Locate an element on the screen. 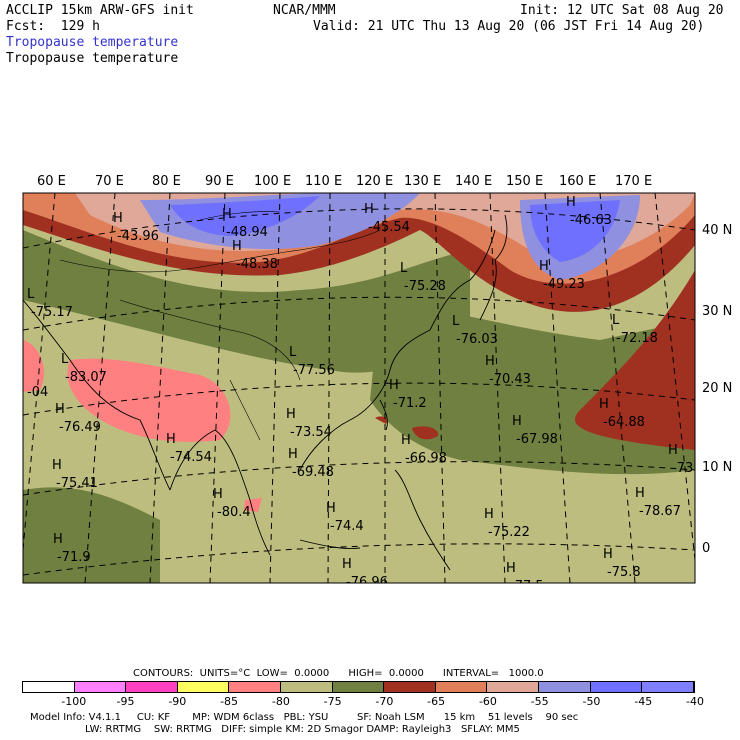 This screenshot has width=740, height=740. extremum-value: -70.43 is located at coordinates (510, 379).